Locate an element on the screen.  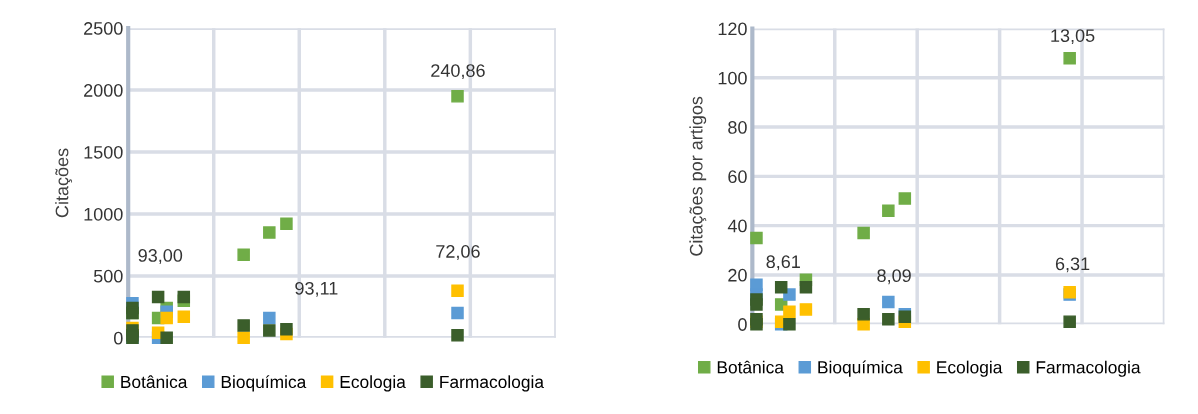
annotation: 240,86 is located at coordinates (458, 72).